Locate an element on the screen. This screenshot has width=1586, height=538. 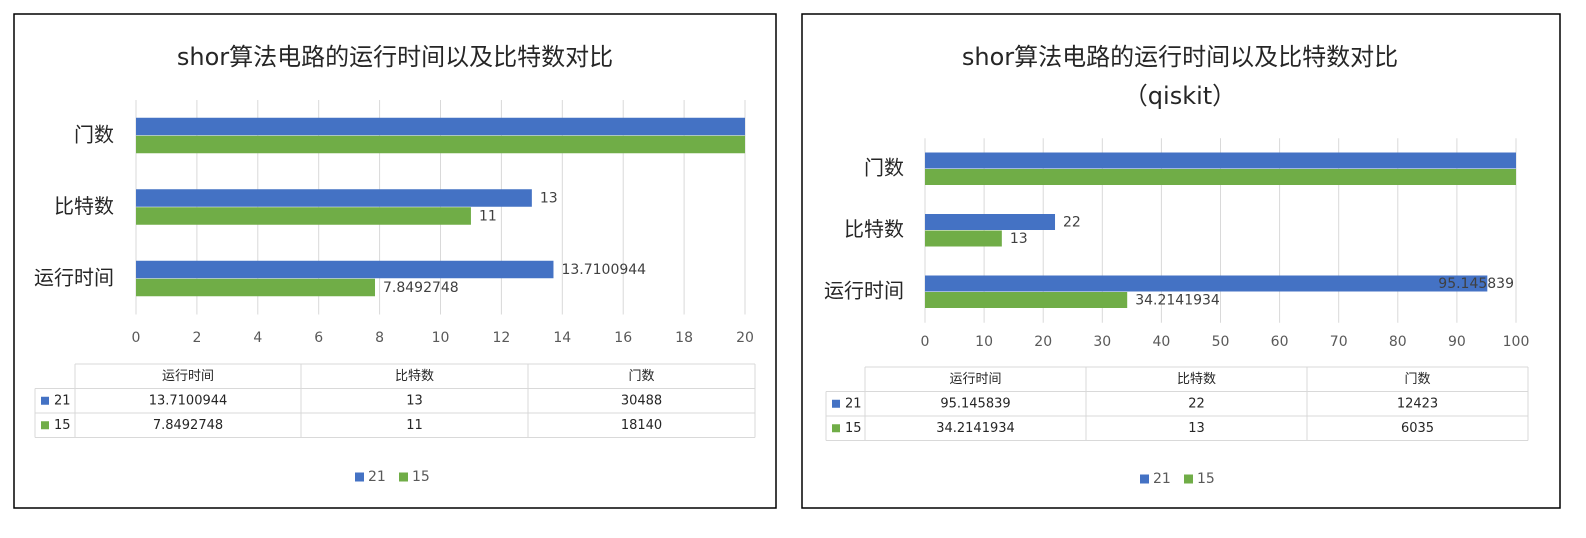
table-cell: 30488 is located at coordinates (641, 400).